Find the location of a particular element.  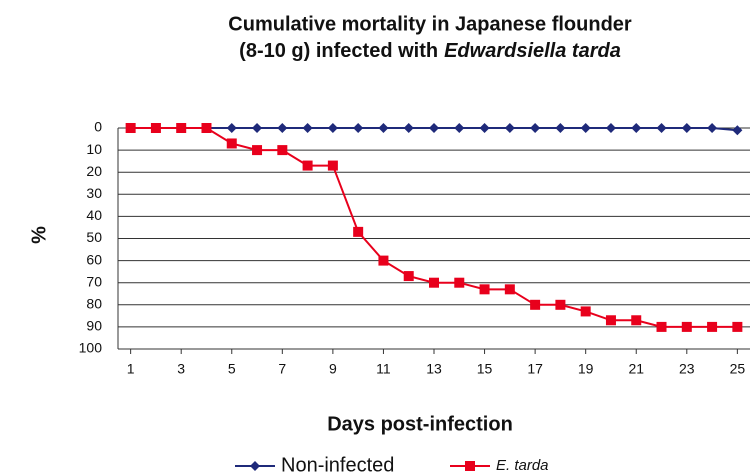

y-tick-label: 20 is located at coordinates (94, 171).